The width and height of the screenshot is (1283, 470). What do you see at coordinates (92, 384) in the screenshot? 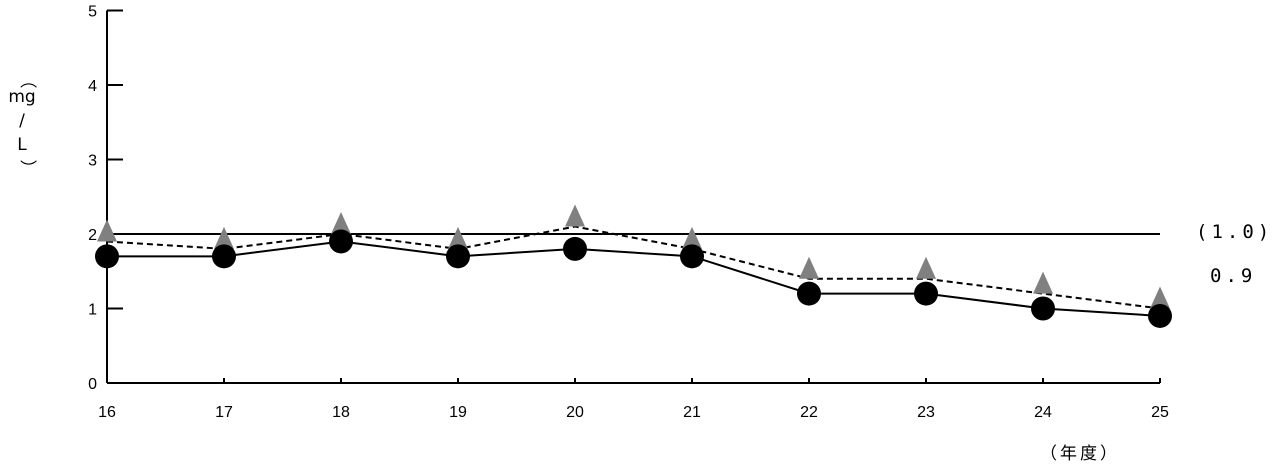
I see `y-tick-label: 0` at bounding box center [92, 384].